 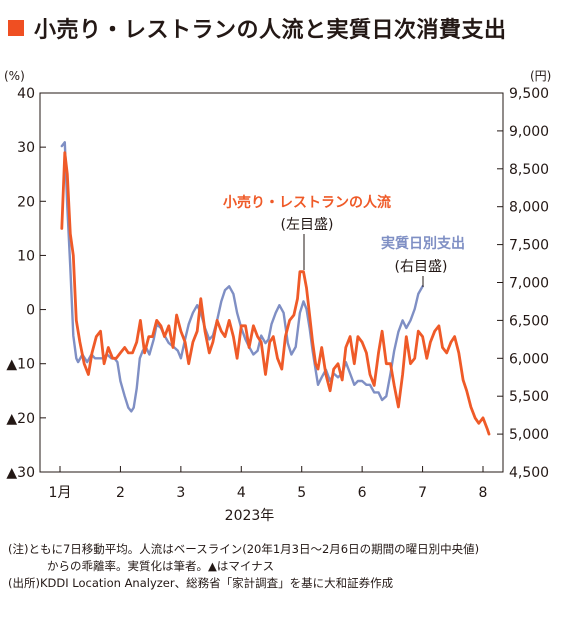 I want to click on x-axis-tick-label: 1月, so click(x=60, y=493).